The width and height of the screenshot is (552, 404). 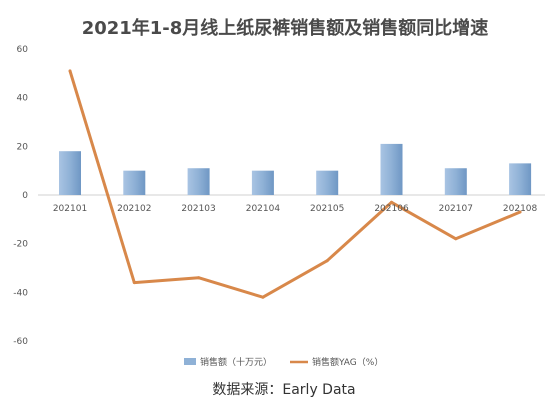 What do you see at coordinates (134, 209) in the screenshot?
I see `x-tick-label: 202102` at bounding box center [134, 209].